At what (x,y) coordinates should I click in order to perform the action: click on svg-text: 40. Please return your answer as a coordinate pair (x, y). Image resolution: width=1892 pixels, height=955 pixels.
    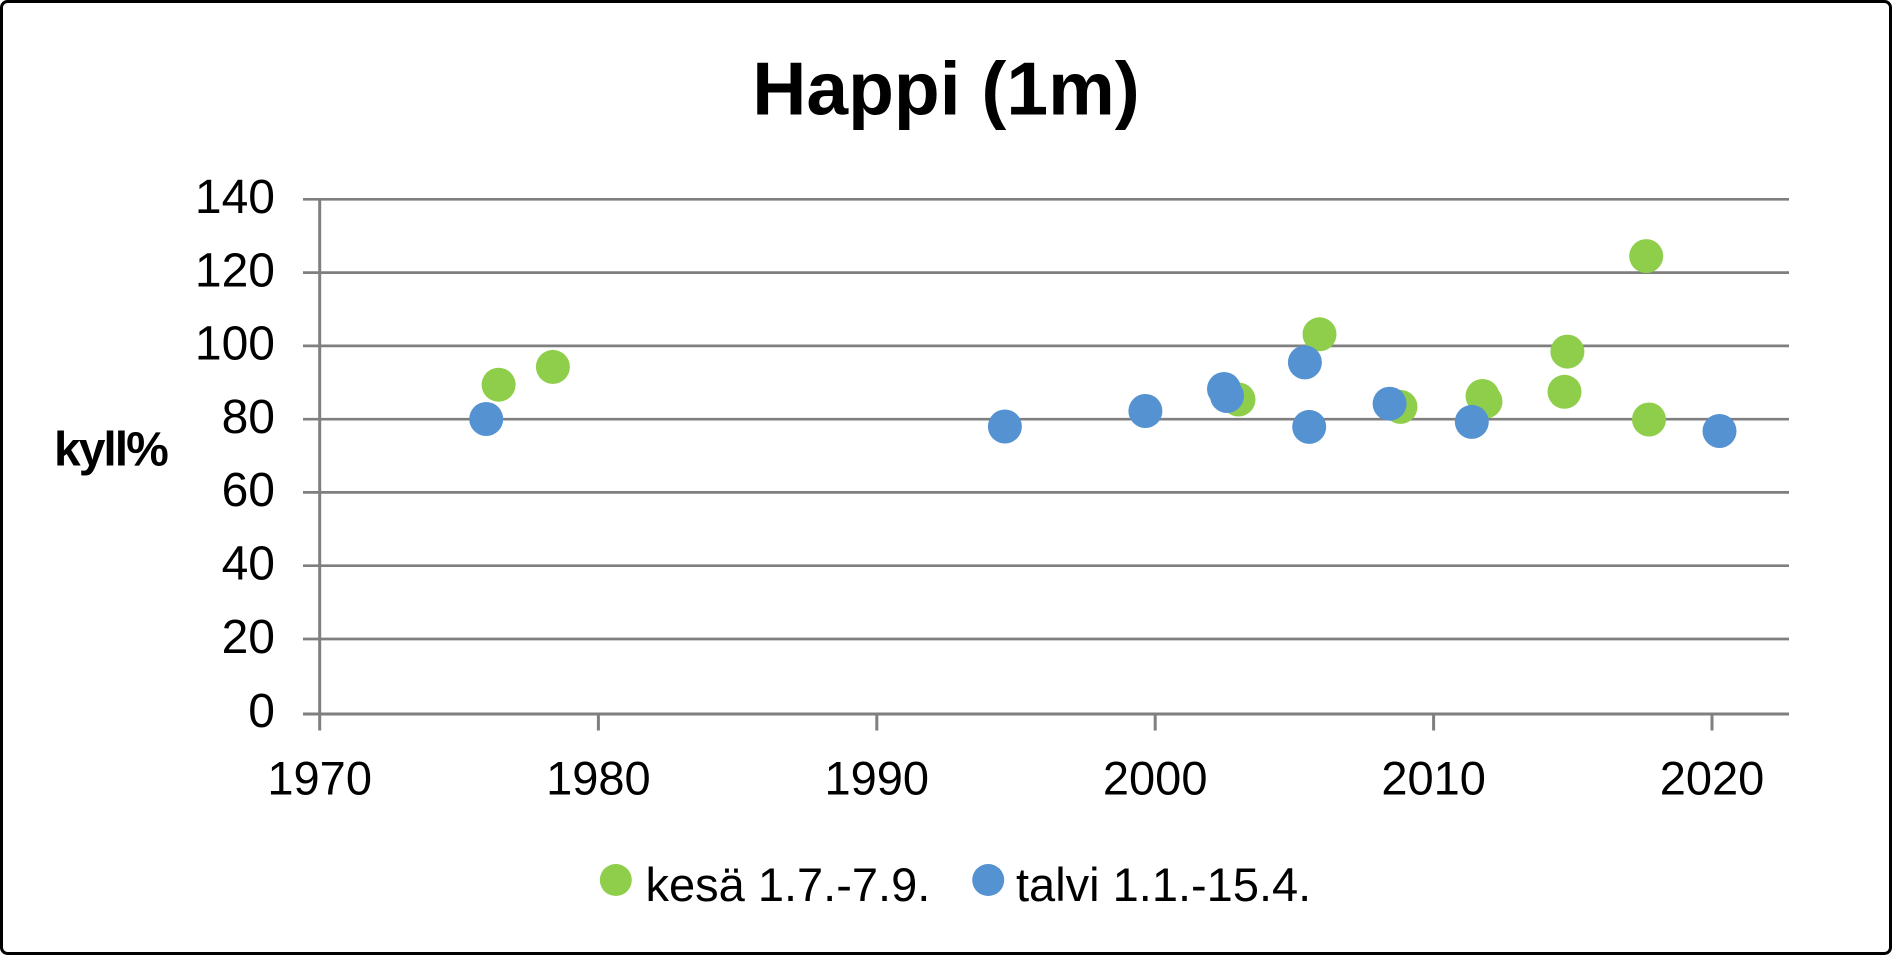
    Looking at the image, I should click on (248, 564).